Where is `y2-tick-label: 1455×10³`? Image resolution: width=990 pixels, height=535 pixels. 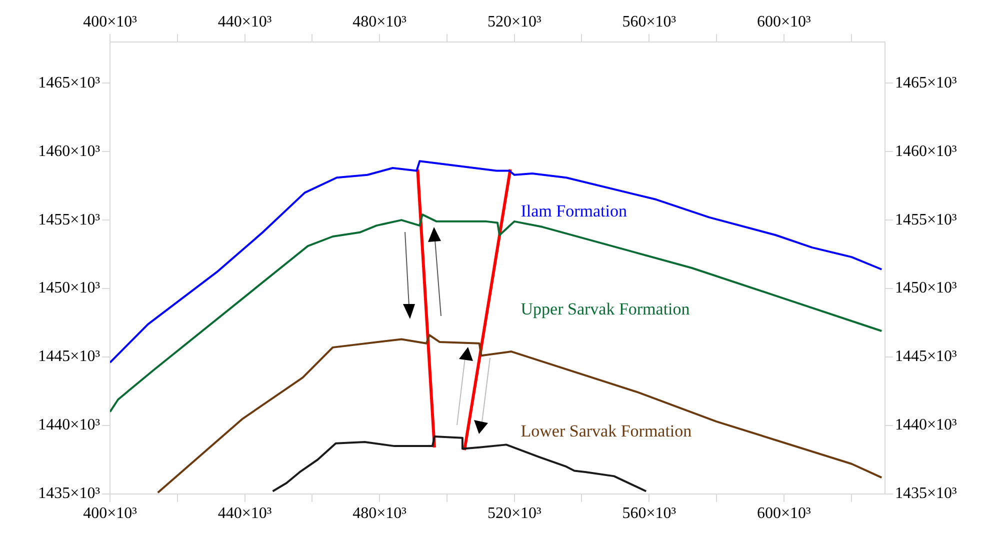
y2-tick-label: 1455×10³ is located at coordinates (926, 219).